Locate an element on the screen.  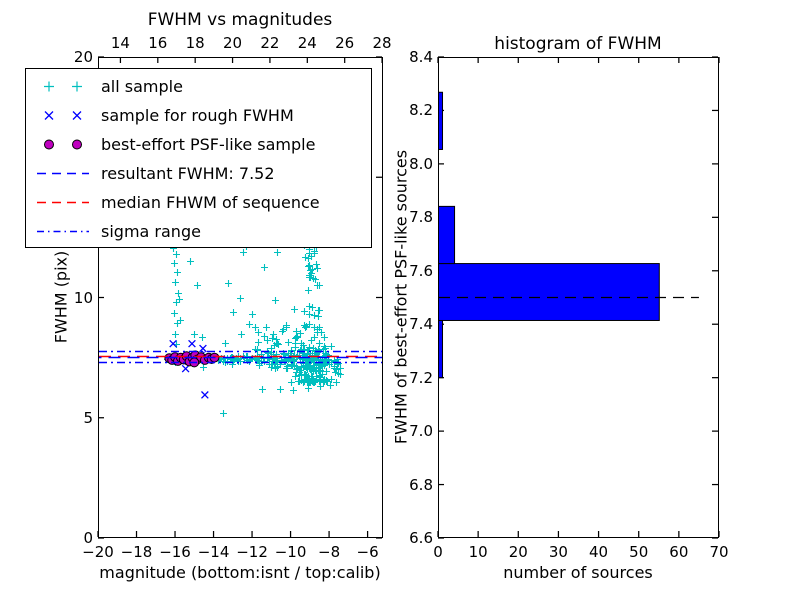
left-plot-xlabel: magnitude (bottom:isnt / top:calib) is located at coordinates (240, 572).